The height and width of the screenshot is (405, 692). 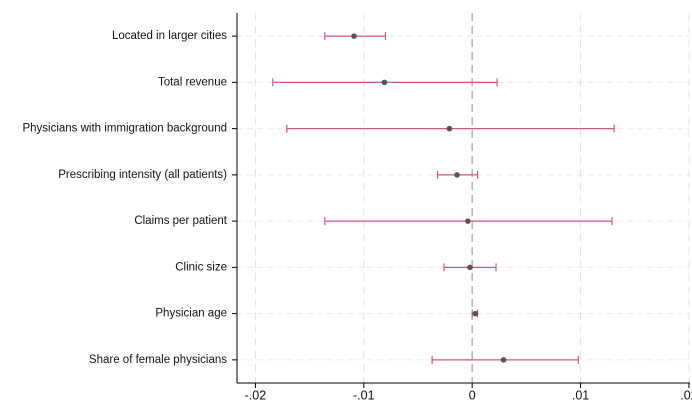 What do you see at coordinates (158, 360) in the screenshot?
I see `category-label: Share of female physicians` at bounding box center [158, 360].